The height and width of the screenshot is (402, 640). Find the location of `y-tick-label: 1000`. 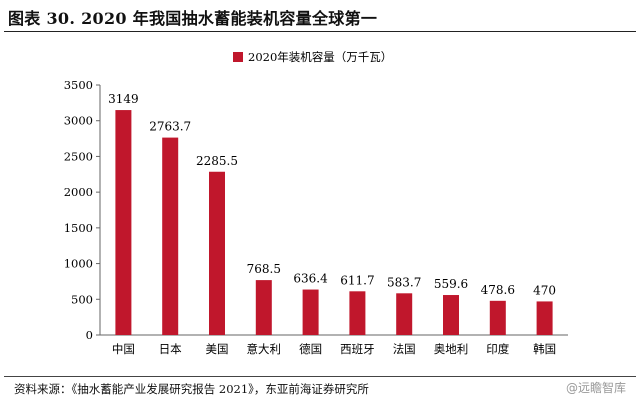

y-tick-label: 1000 is located at coordinates (78, 264).